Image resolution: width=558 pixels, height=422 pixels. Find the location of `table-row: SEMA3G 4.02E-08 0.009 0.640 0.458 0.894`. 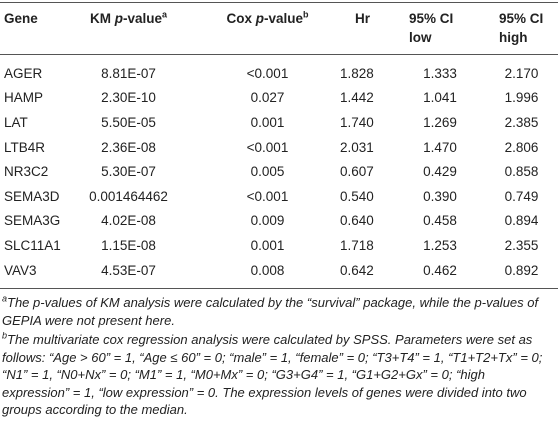

table-row: SEMA3G 4.02E-08 0.009 0.640 0.458 0.894 is located at coordinates (279, 221).